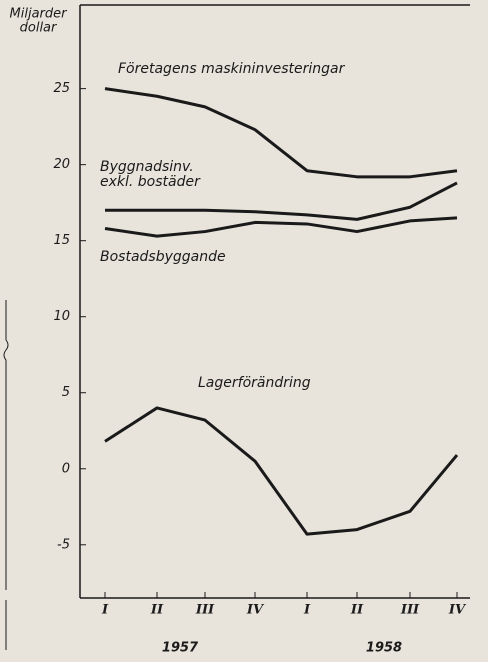  I want to click on y-tick-label: 5, so click(66, 392).